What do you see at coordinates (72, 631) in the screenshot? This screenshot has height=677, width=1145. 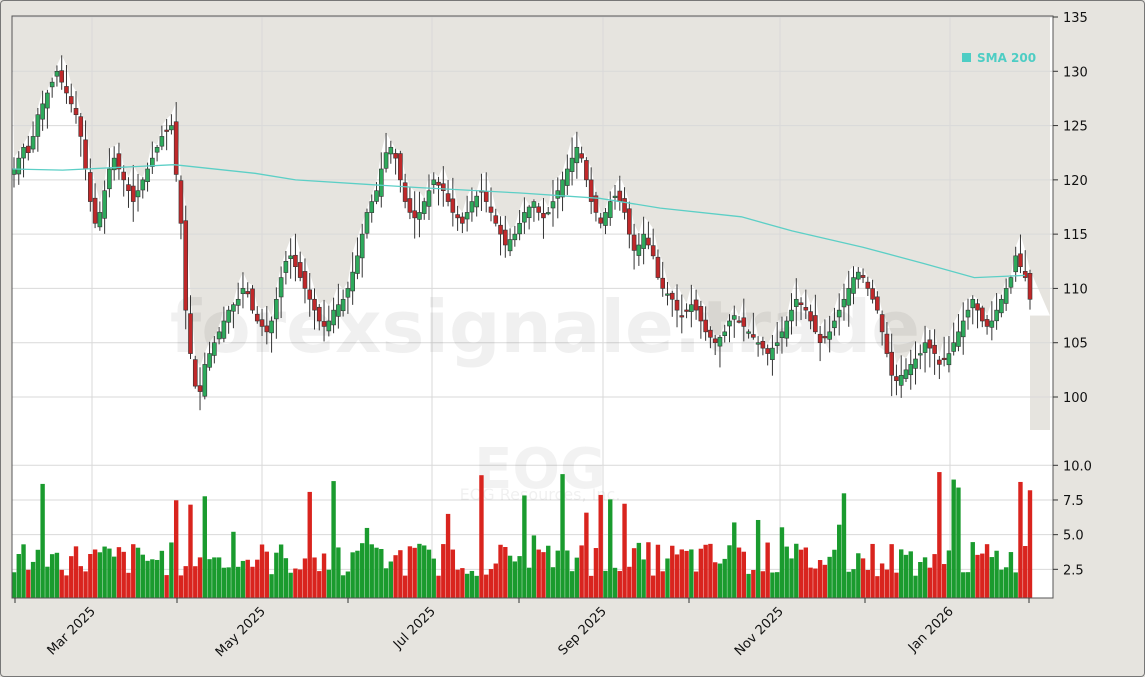 I see `x-tick-label: Mar 2025` at bounding box center [72, 631].